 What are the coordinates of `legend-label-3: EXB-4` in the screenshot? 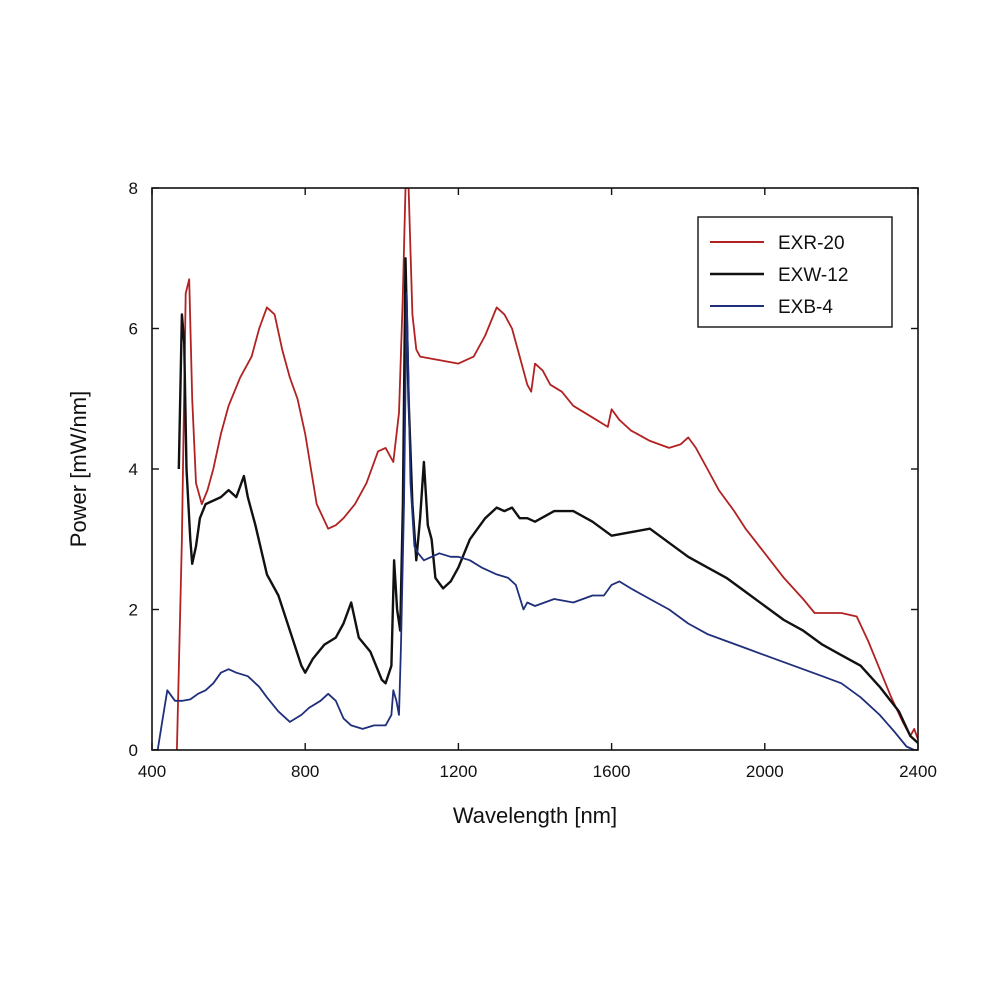 It's located at (805, 307).